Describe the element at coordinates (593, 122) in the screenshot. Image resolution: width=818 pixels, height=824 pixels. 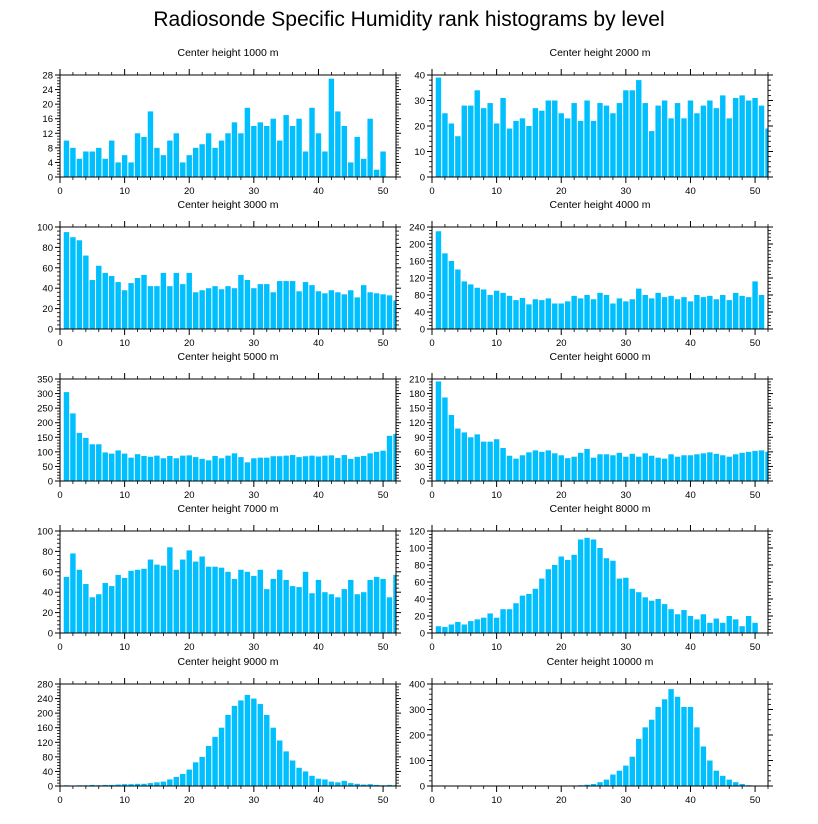
I see `chart-2: Center height 2000 m 0 10 20 30 40 0 10 20 30 40 50` at that location.